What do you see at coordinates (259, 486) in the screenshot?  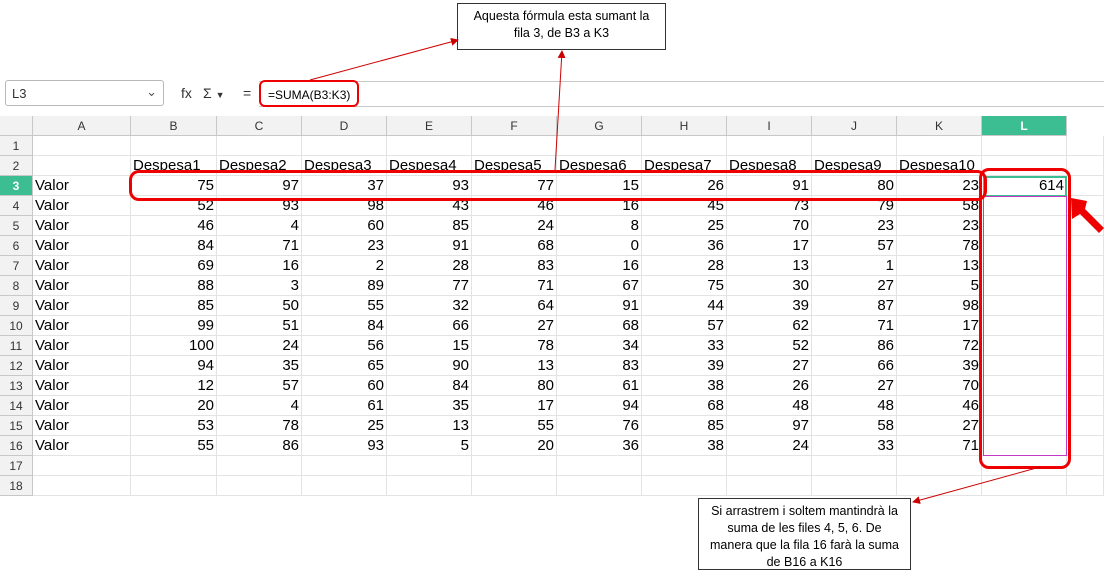 I see `cell-c18` at bounding box center [259, 486].